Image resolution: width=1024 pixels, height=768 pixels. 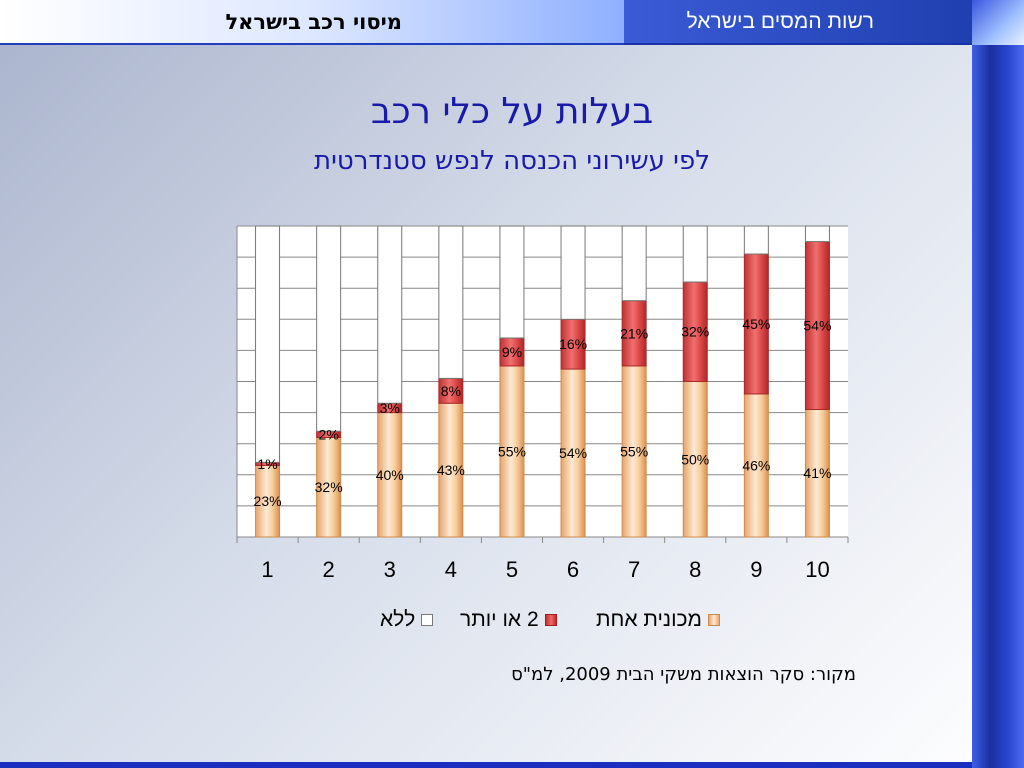 I want to click on legend-label-none: ללא, so click(x=398, y=619).